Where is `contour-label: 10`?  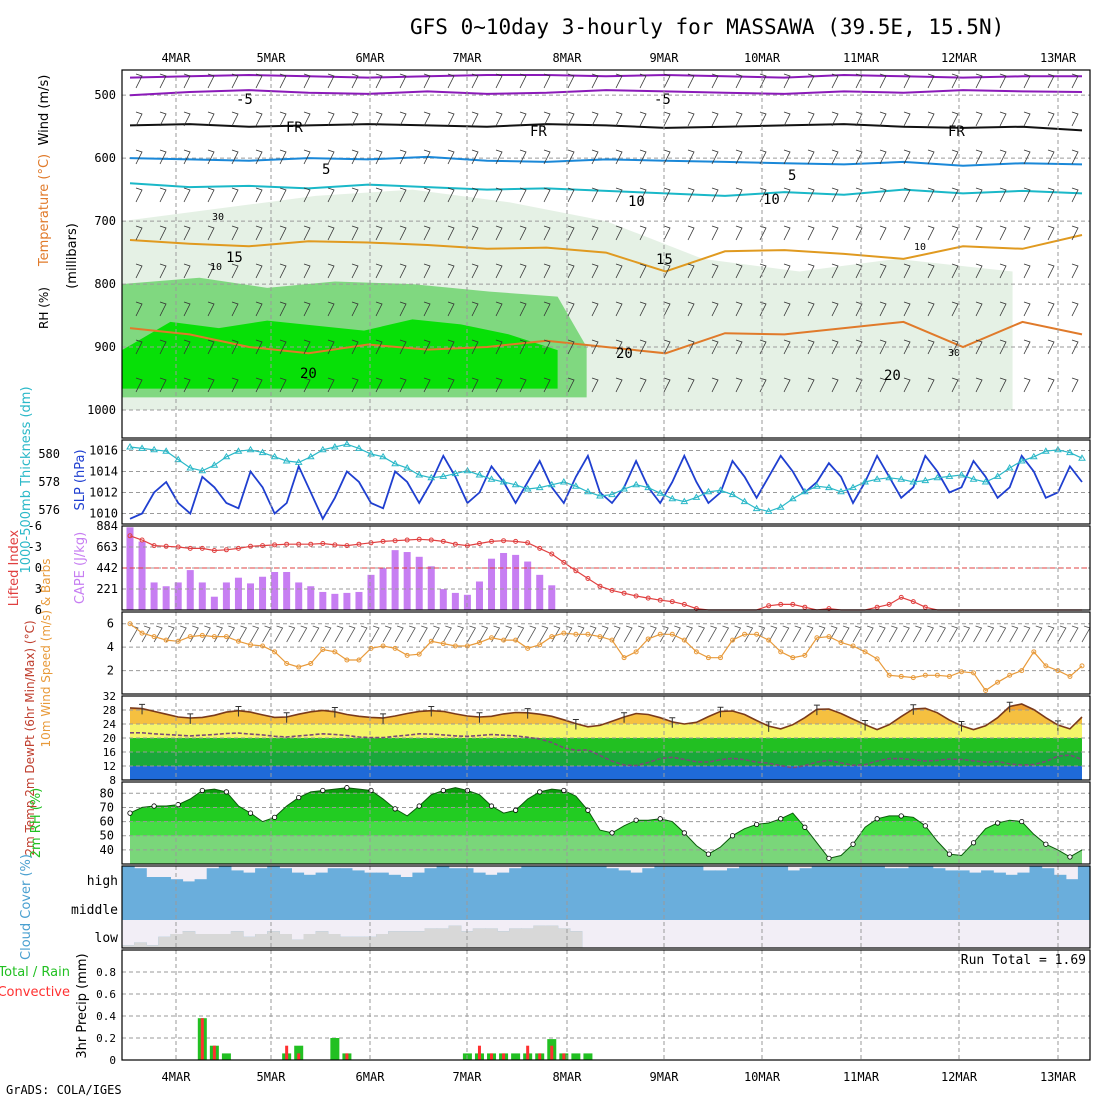 contour-label: 10 is located at coordinates (636, 202).